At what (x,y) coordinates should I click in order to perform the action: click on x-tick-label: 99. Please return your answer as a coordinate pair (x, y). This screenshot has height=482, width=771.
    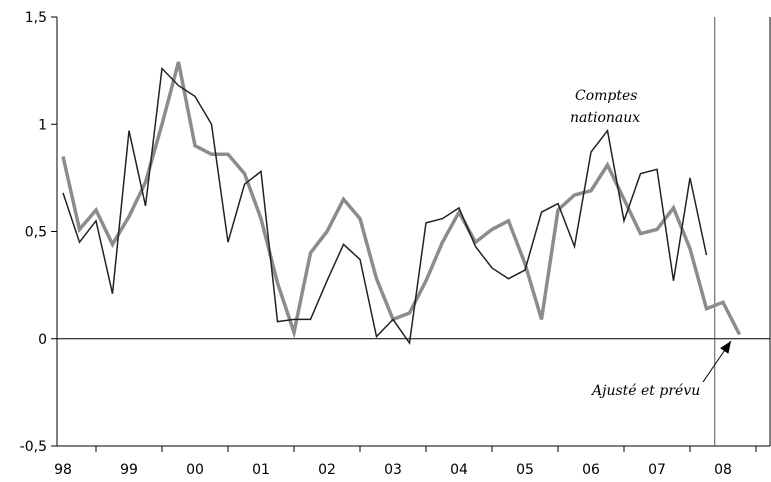
    Looking at the image, I should click on (129, 470).